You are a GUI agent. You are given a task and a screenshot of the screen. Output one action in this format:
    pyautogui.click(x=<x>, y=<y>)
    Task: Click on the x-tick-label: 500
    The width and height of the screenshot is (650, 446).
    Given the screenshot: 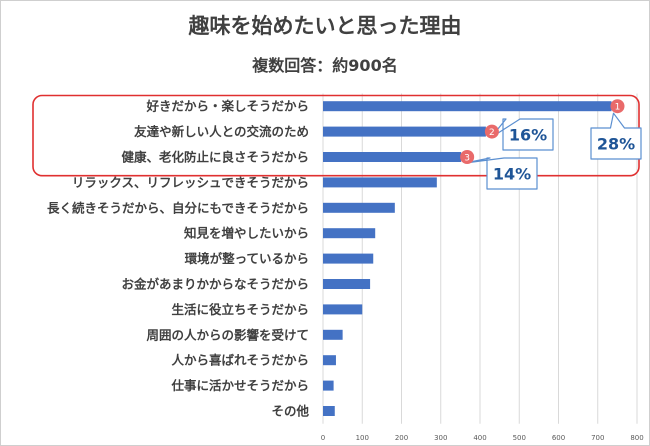 What is the action you would take?
    pyautogui.click(x=519, y=438)
    